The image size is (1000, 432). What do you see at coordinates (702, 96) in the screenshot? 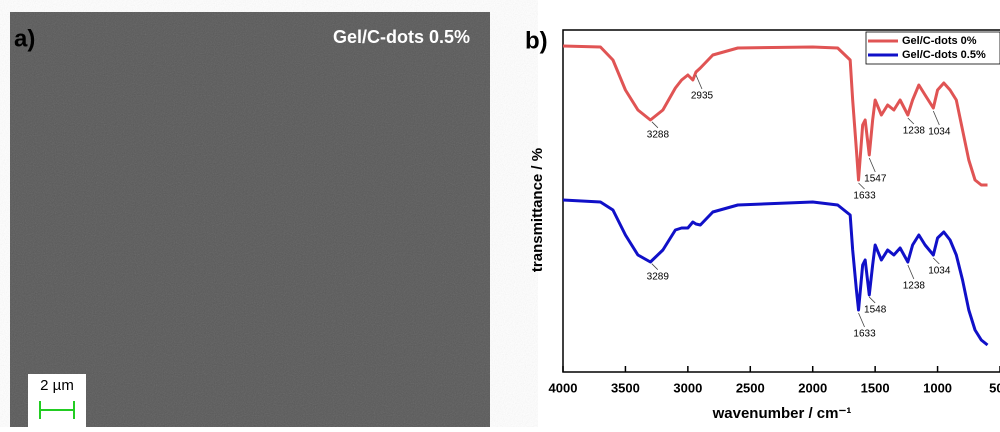
I see `peak-label: 2935` at bounding box center [702, 96].